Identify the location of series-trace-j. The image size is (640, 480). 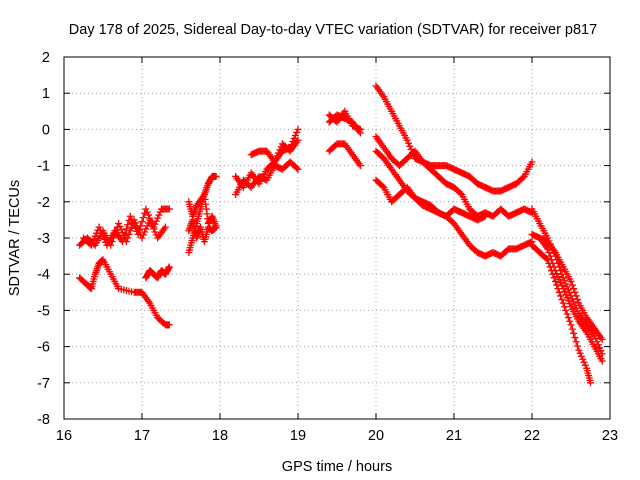
(274, 151).